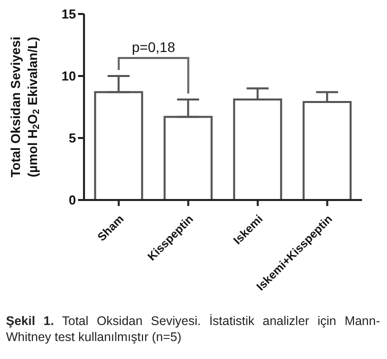 This screenshot has height=359, width=387. I want to click on y-tick-label: 5, so click(72, 138).